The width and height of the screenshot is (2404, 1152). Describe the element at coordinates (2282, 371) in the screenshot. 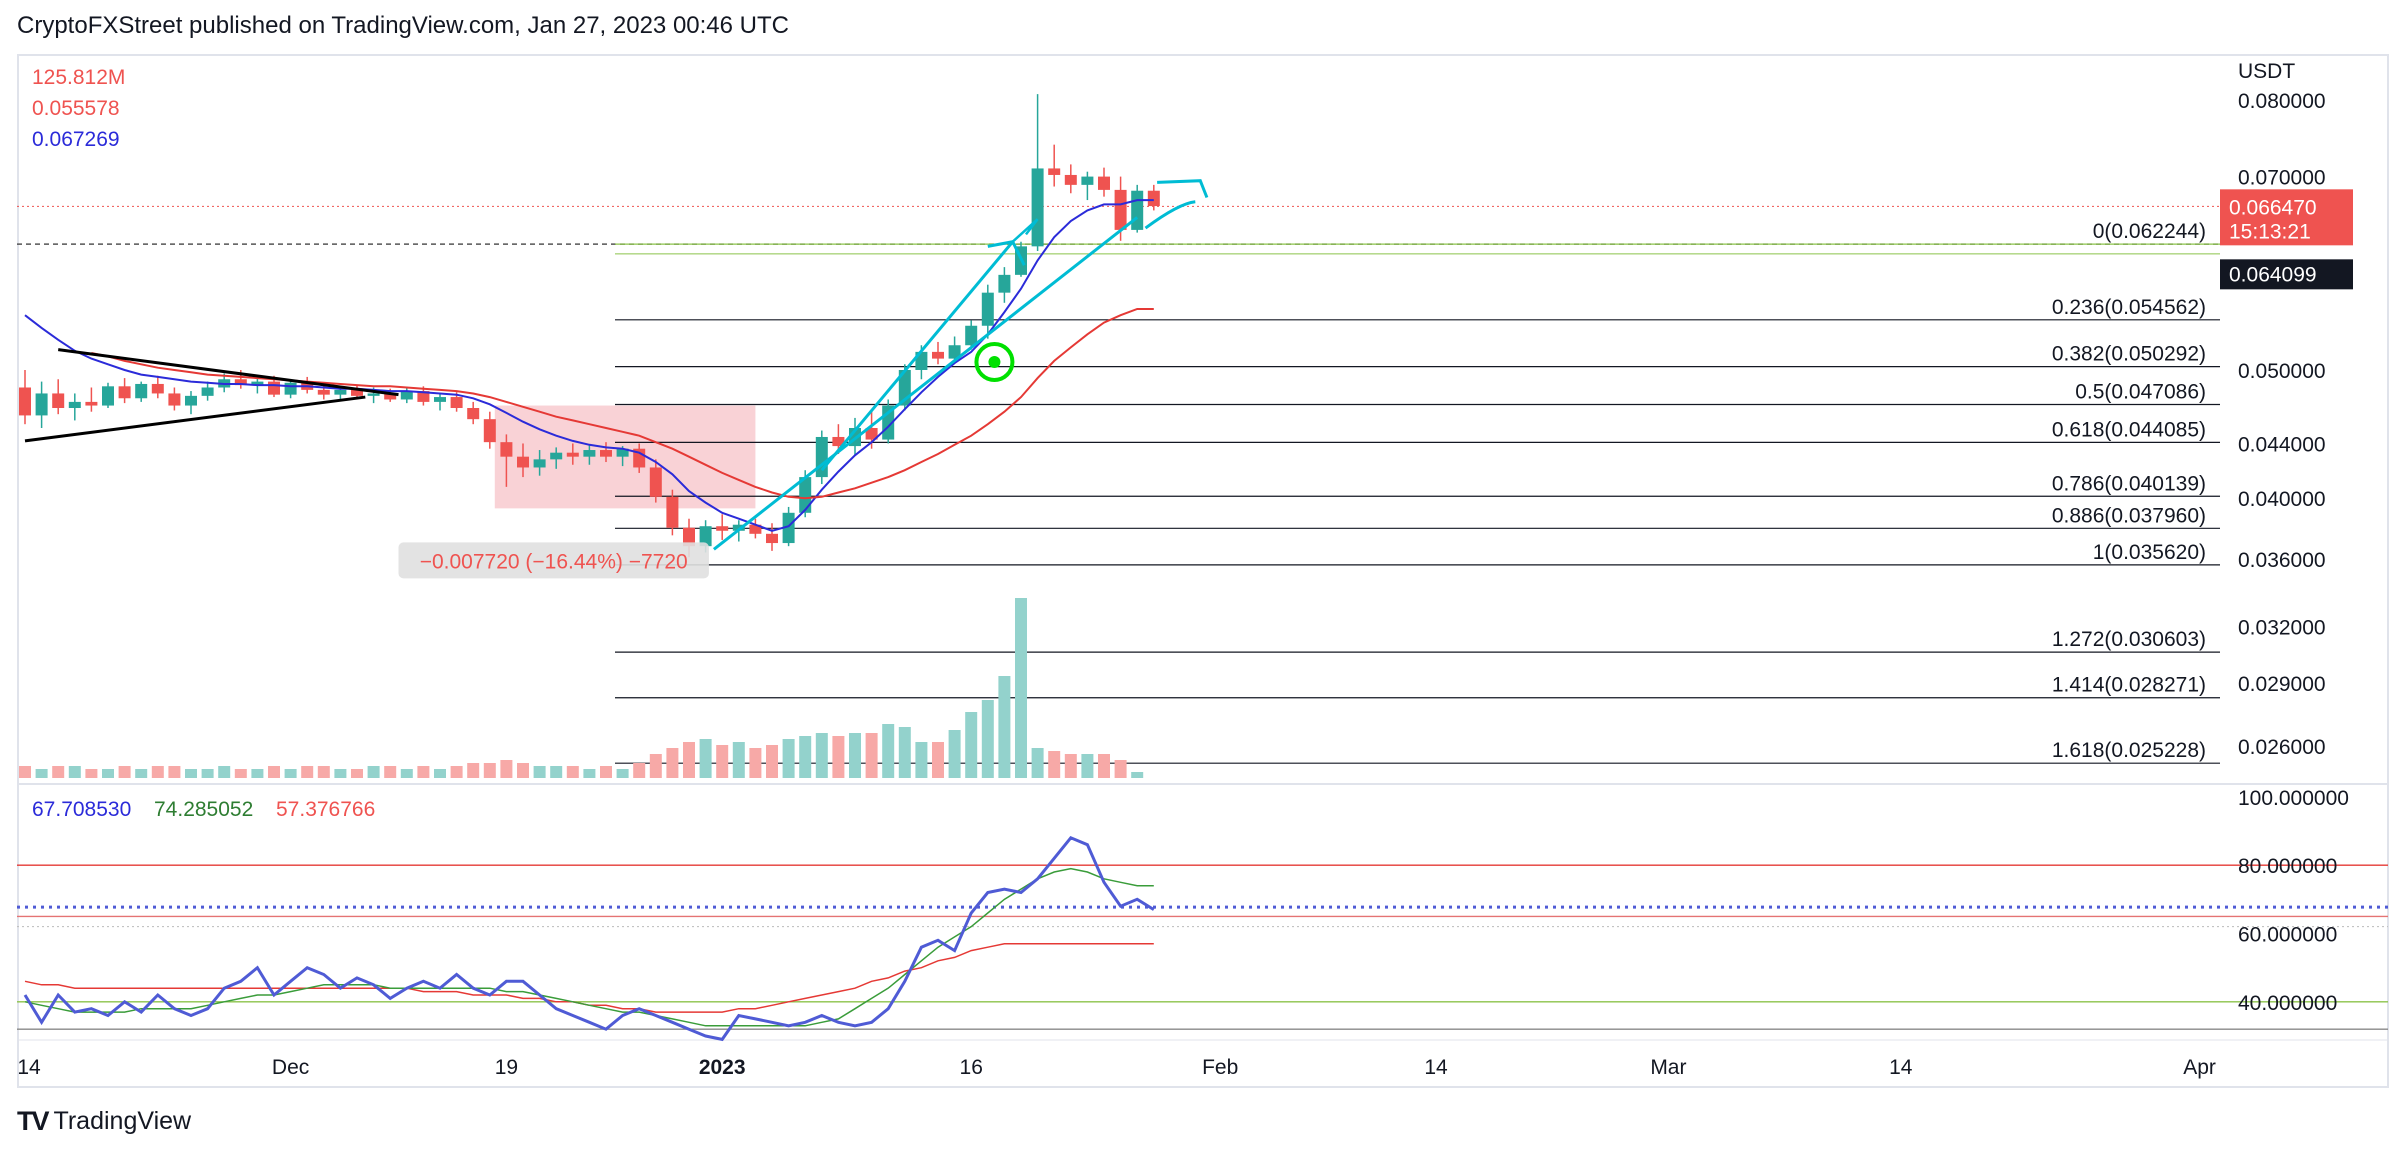

I see `price-tick-label: 0.050000` at that location.